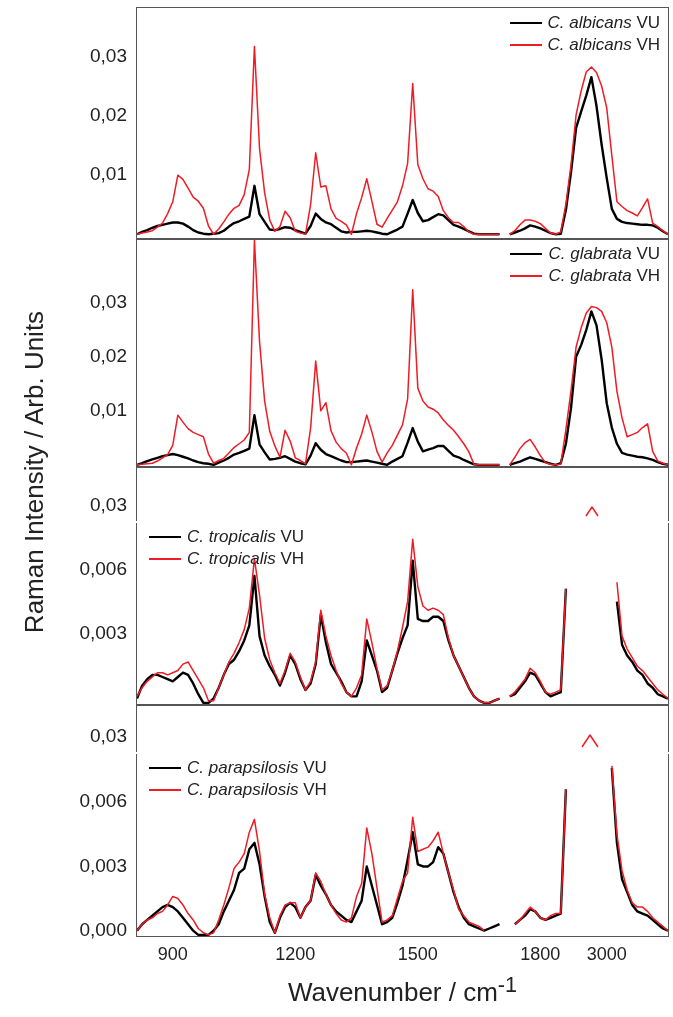 The image size is (673, 1017). I want to click on y-tick-label: 0,000, so click(103, 929).